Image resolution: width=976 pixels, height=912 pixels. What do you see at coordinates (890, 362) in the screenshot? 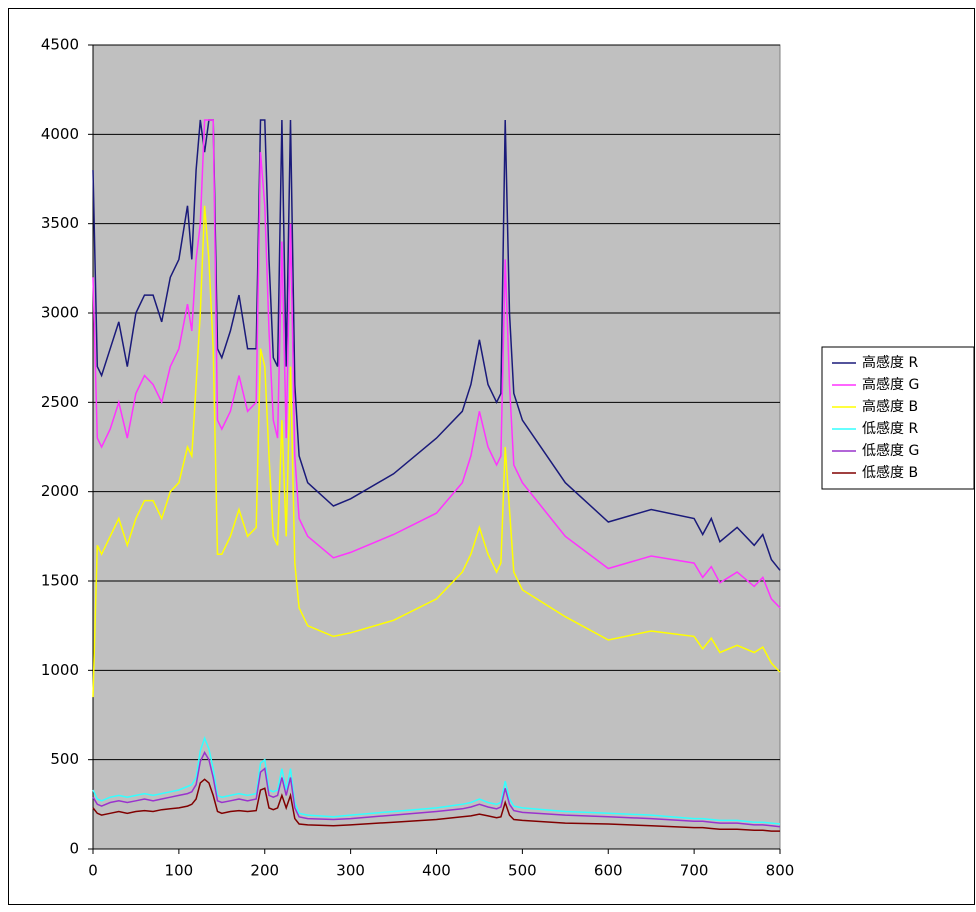
I see `legend-label: 高感度 R` at bounding box center [890, 362].